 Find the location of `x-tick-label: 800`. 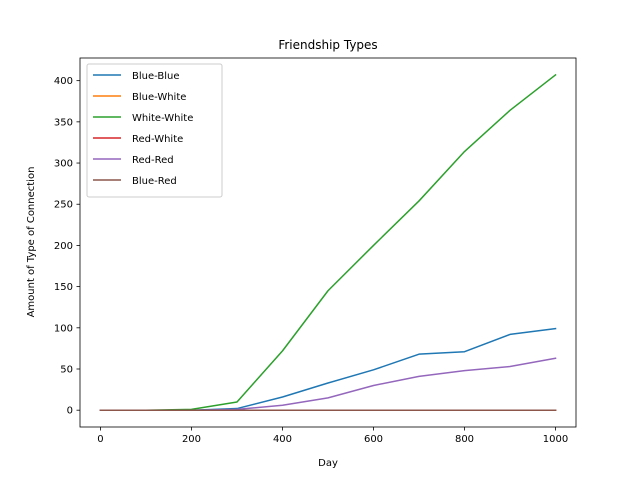

x-tick-label: 800 is located at coordinates (464, 439).